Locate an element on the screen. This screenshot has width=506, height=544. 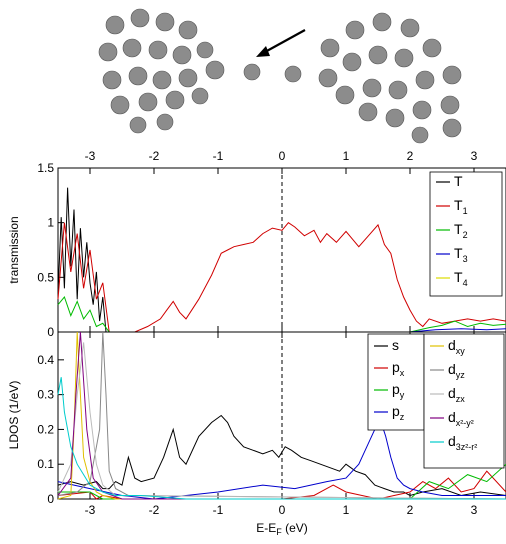
arrow-head-icon is located at coordinates (263, 51).